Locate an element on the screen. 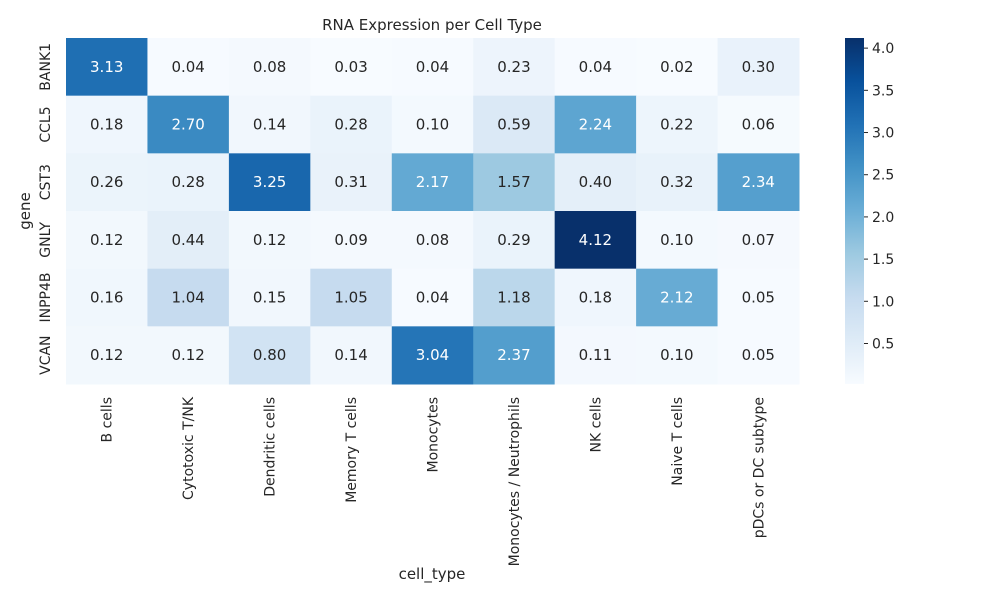  cell-value-label: 0.16 is located at coordinates (106, 298).